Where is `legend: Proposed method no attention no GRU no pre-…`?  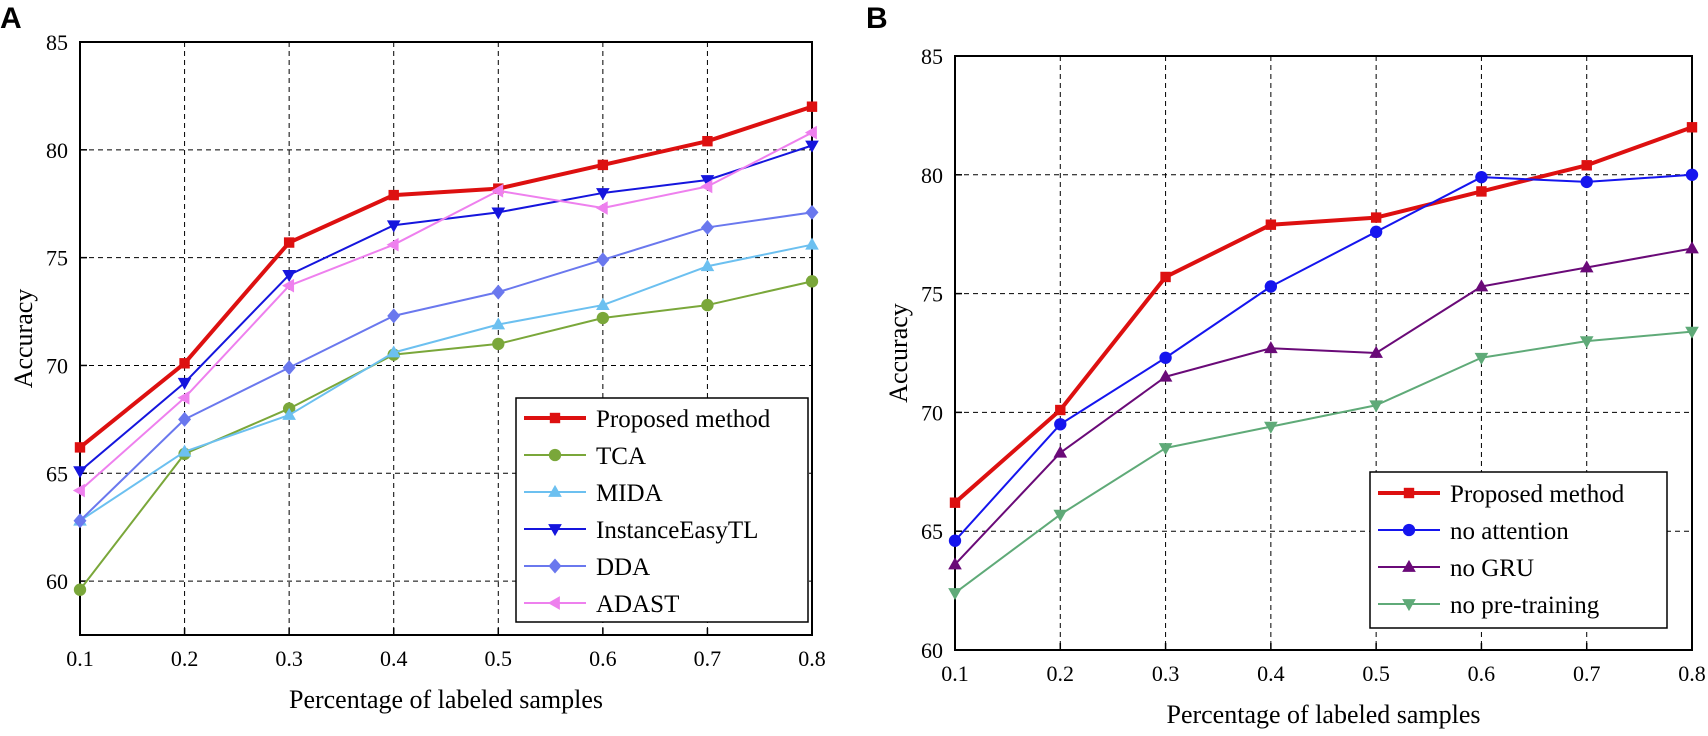 legend: Proposed method no attention no GRU no pre-… is located at coordinates (1518, 550).